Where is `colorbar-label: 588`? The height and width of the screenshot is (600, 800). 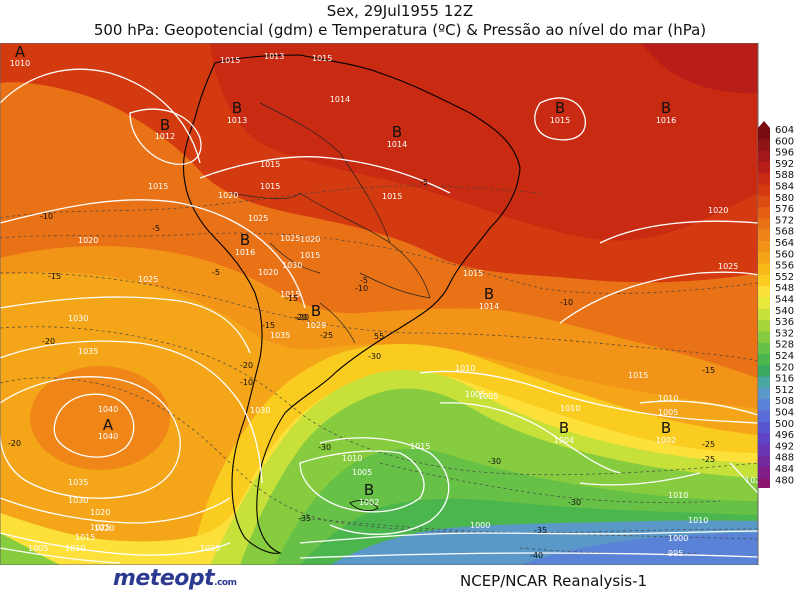
colorbar-label: 588 is located at coordinates (784, 175).